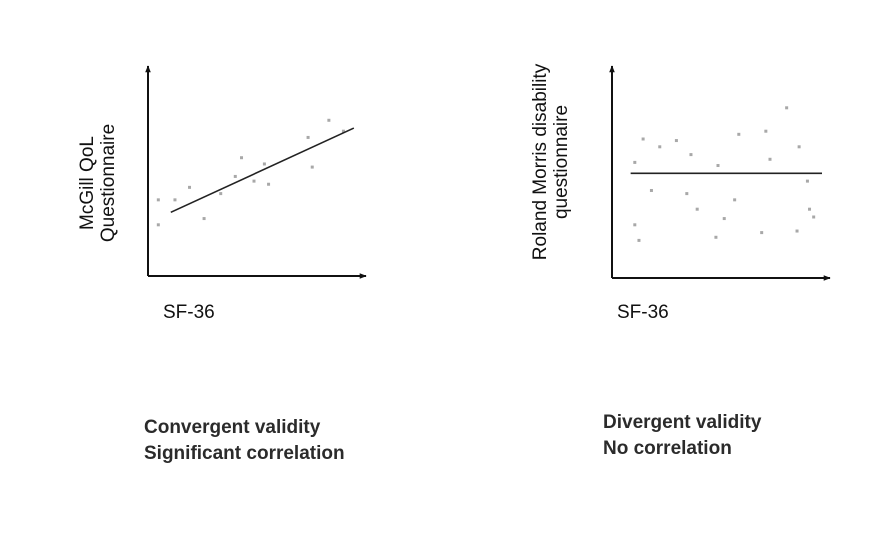  What do you see at coordinates (682, 422) in the screenshot?
I see `chart-2-caption-line-1: Divergent validity` at bounding box center [682, 422].